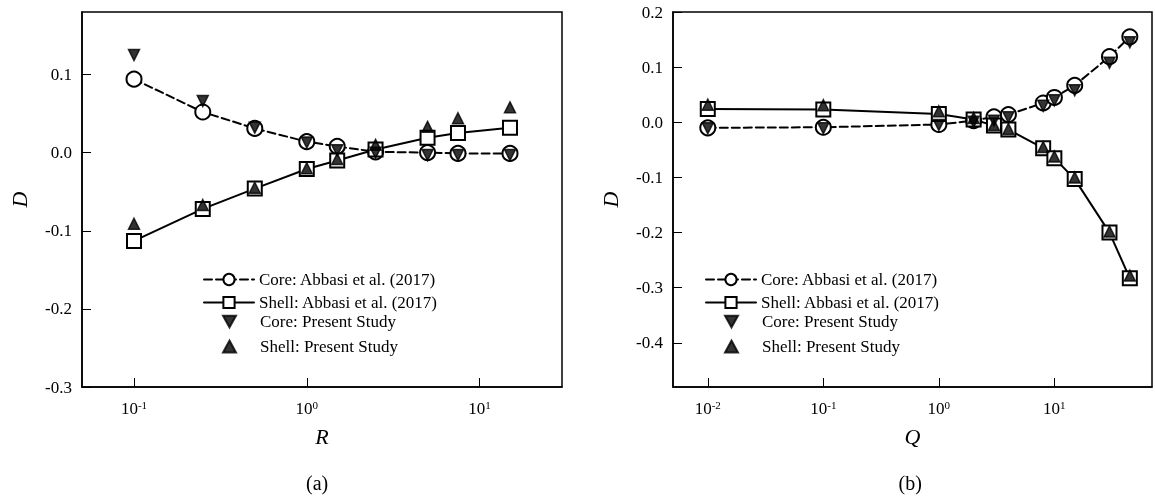  Describe the element at coordinates (317, 483) in the screenshot. I see `text: (a)` at that location.